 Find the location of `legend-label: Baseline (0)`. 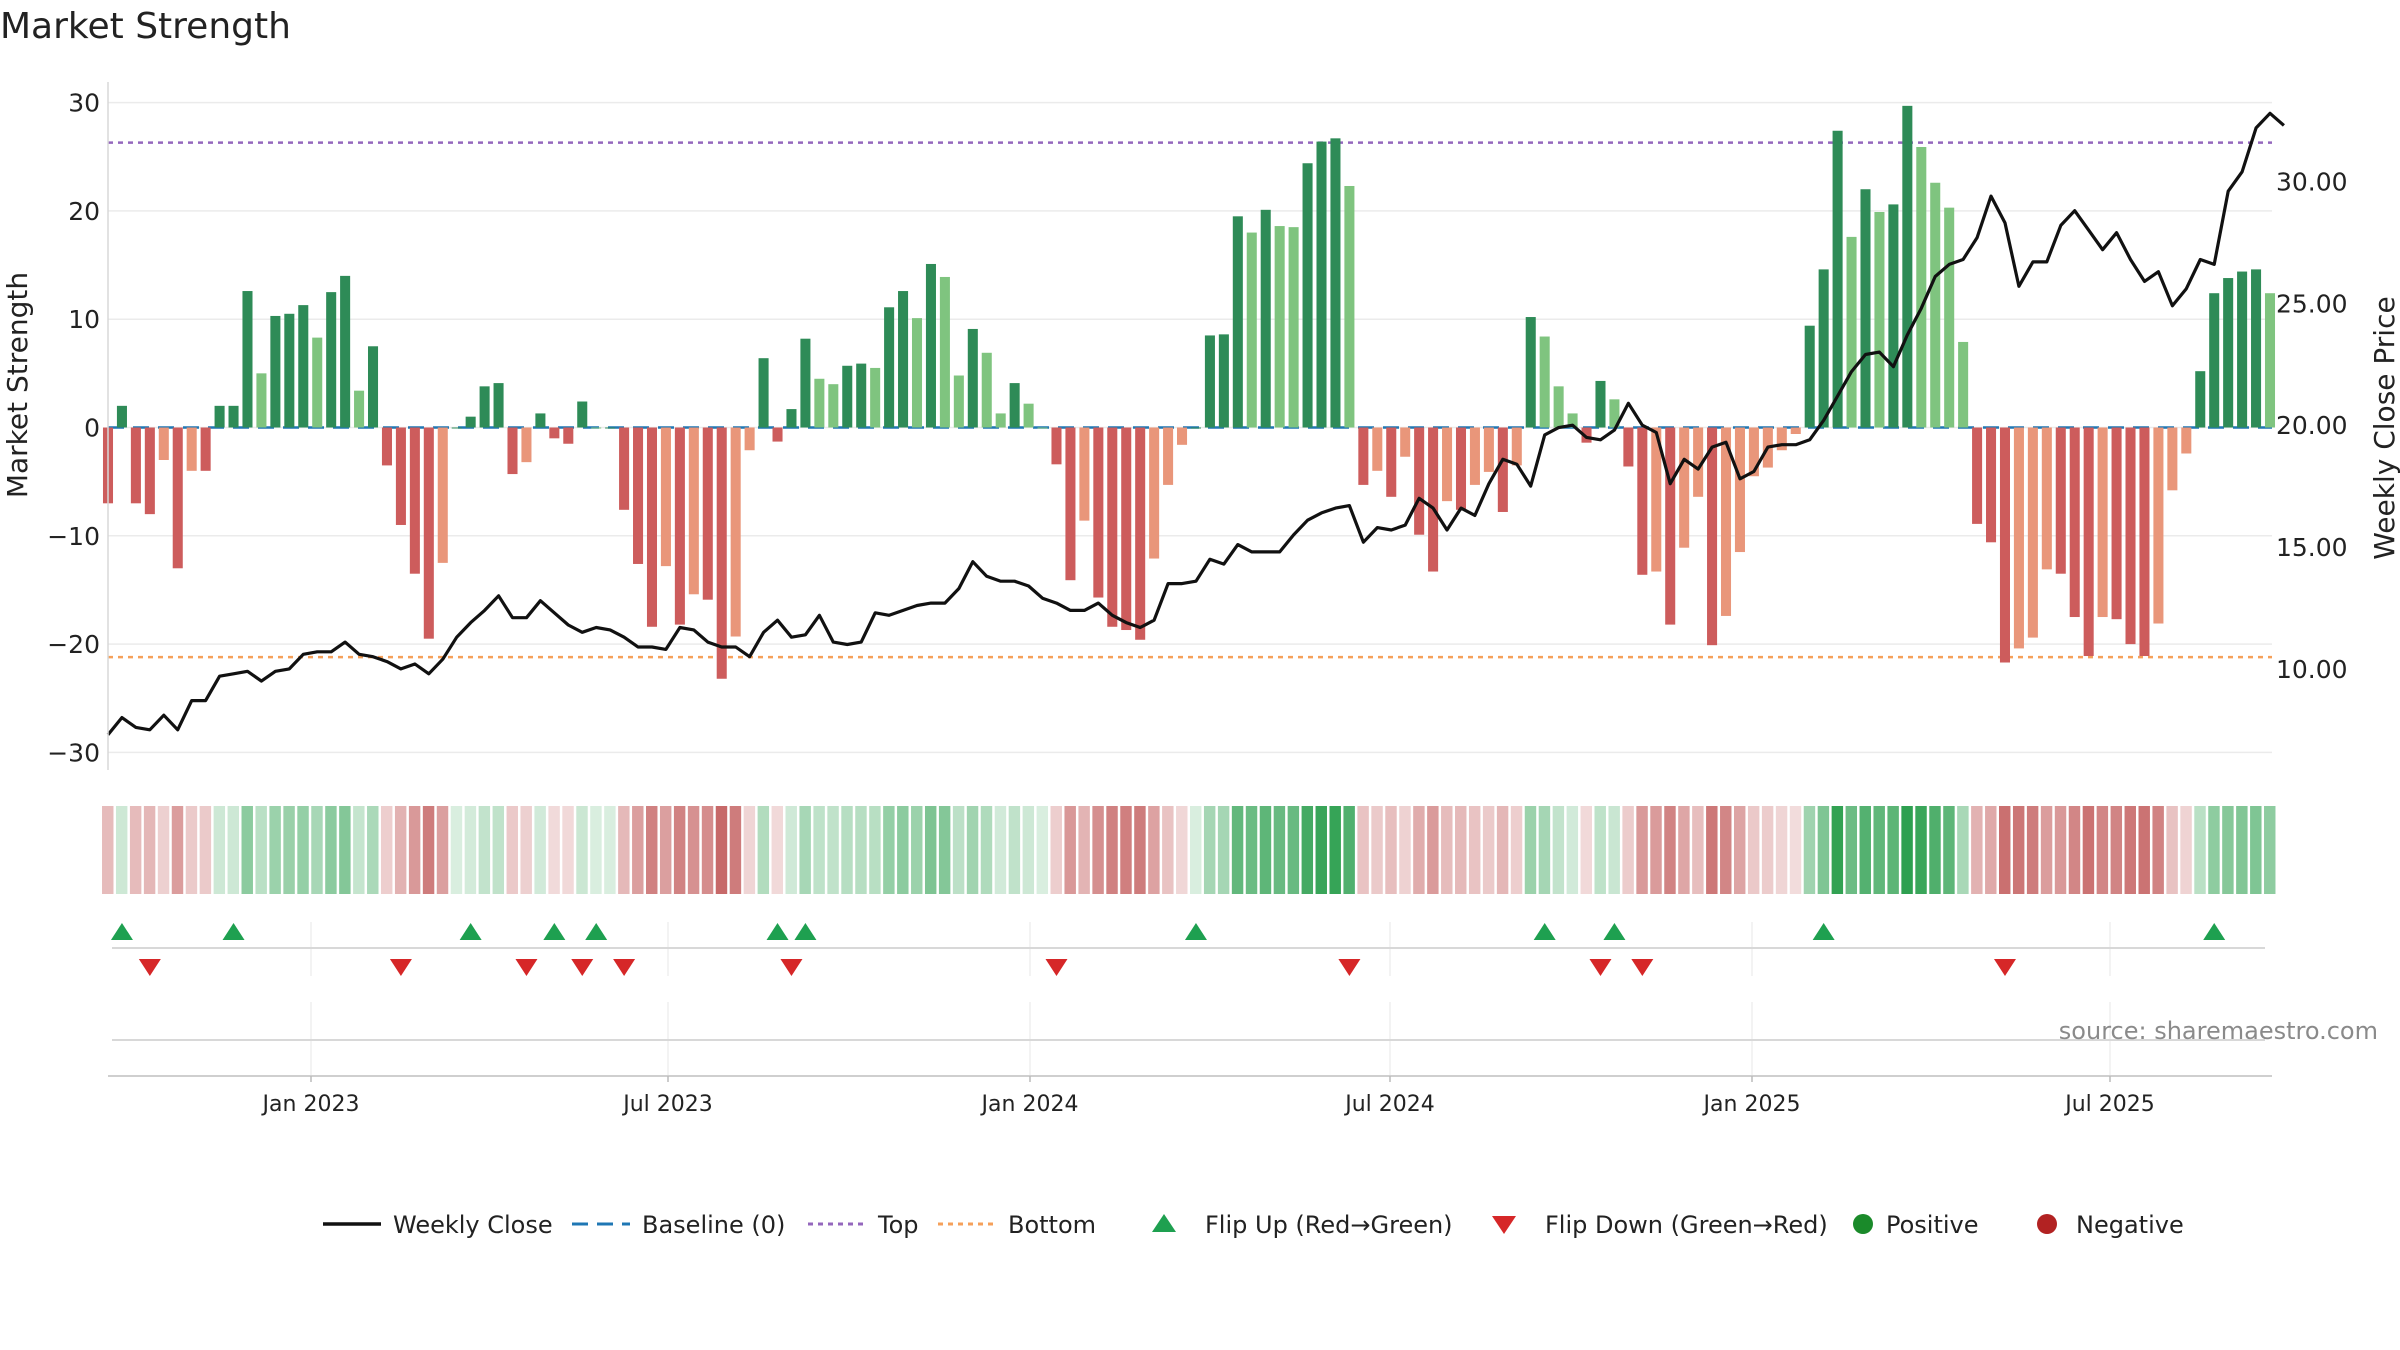

legend-label: Baseline (0) is located at coordinates (713, 1225).